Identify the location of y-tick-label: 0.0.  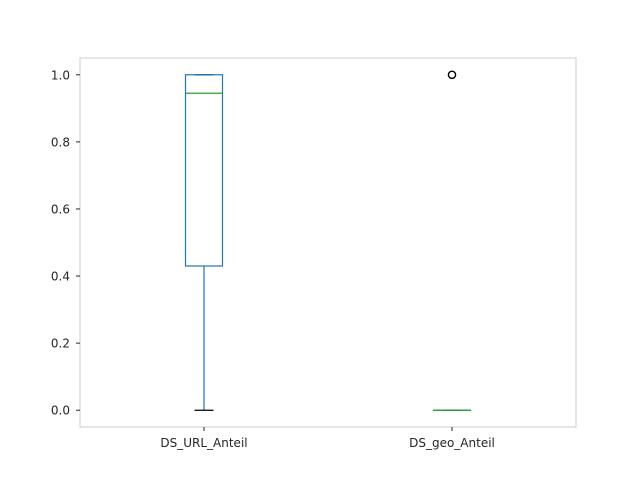
(60, 411).